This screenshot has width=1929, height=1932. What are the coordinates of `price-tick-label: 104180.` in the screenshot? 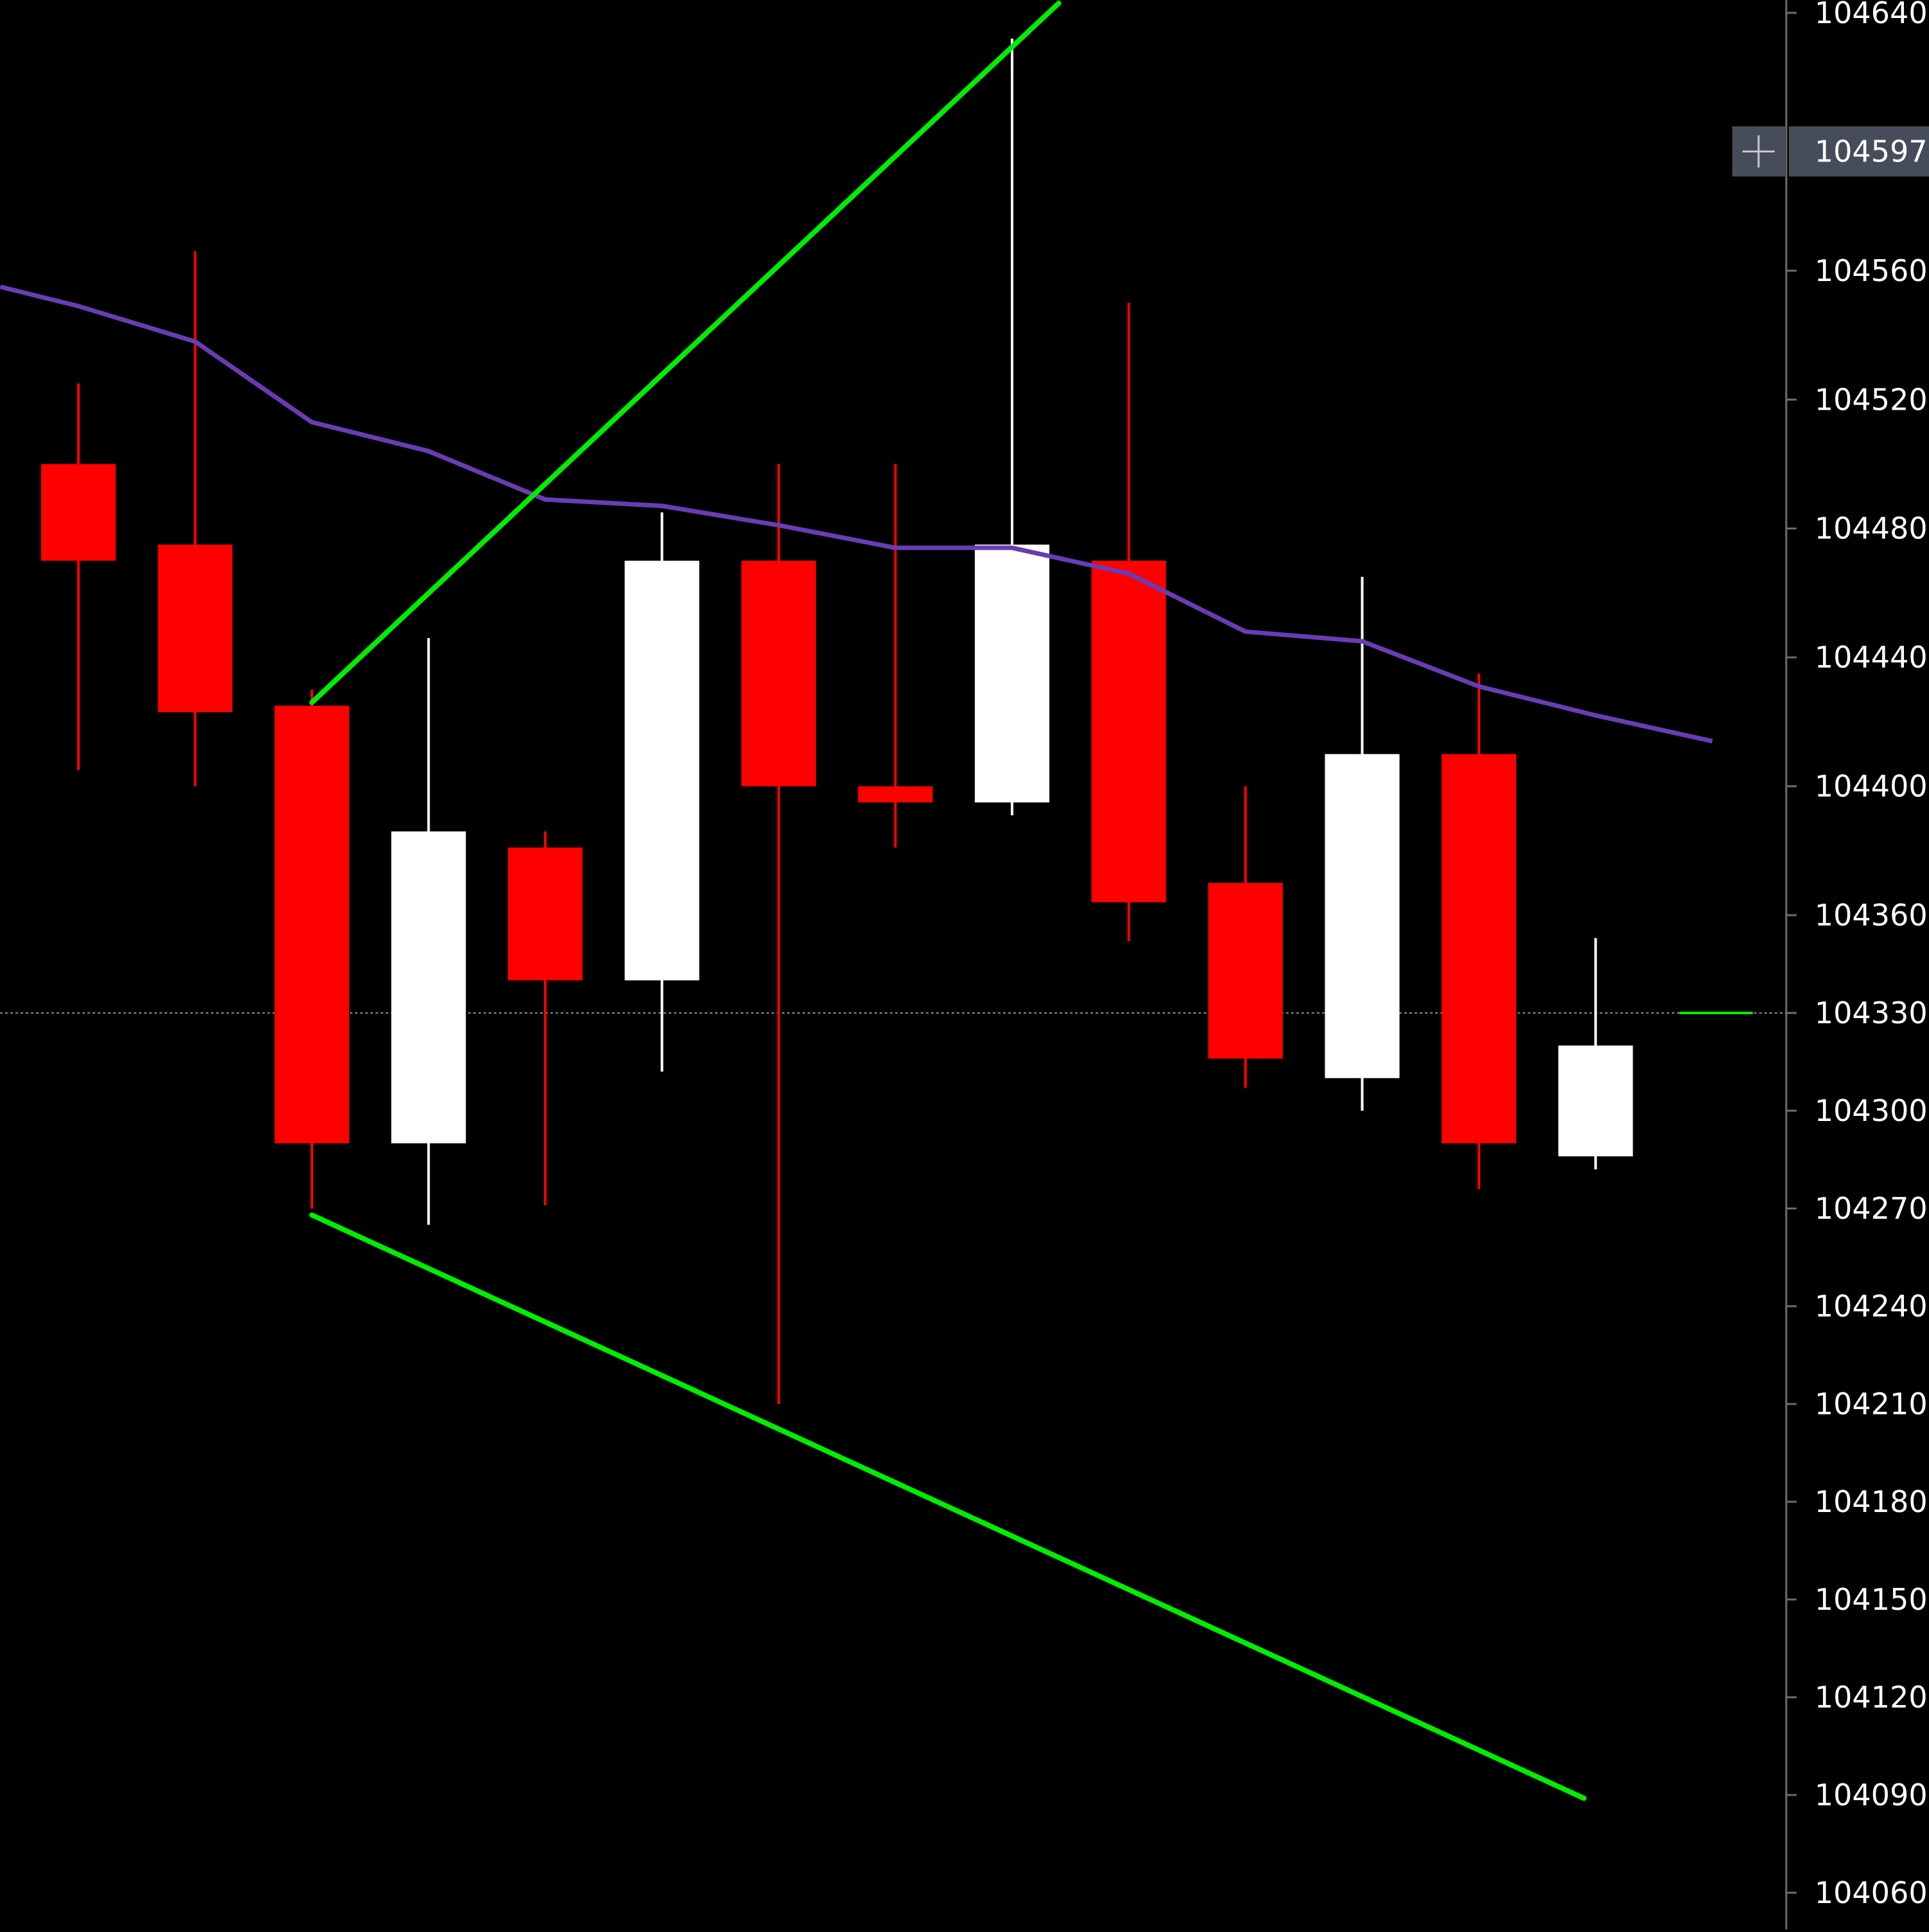 It's located at (1872, 1502).